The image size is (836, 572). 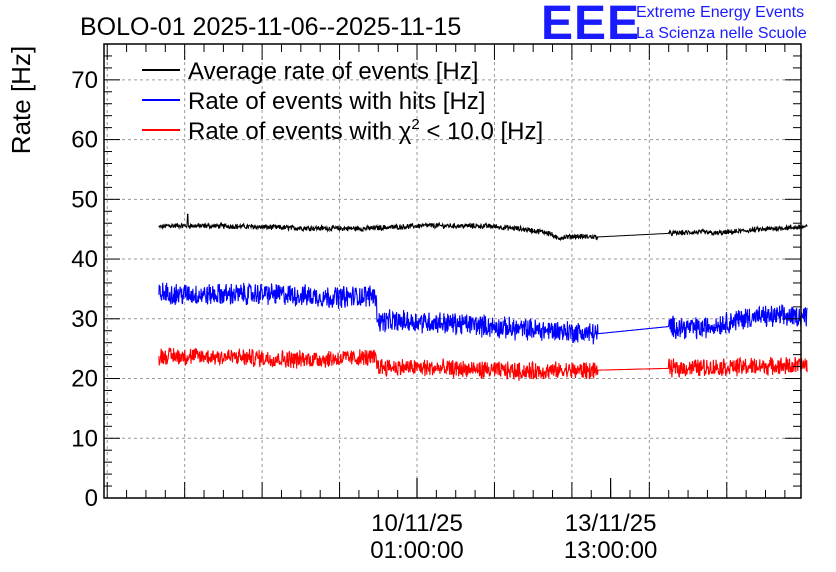 I want to click on x-tick-time: 13:00:00, so click(x=610, y=550).